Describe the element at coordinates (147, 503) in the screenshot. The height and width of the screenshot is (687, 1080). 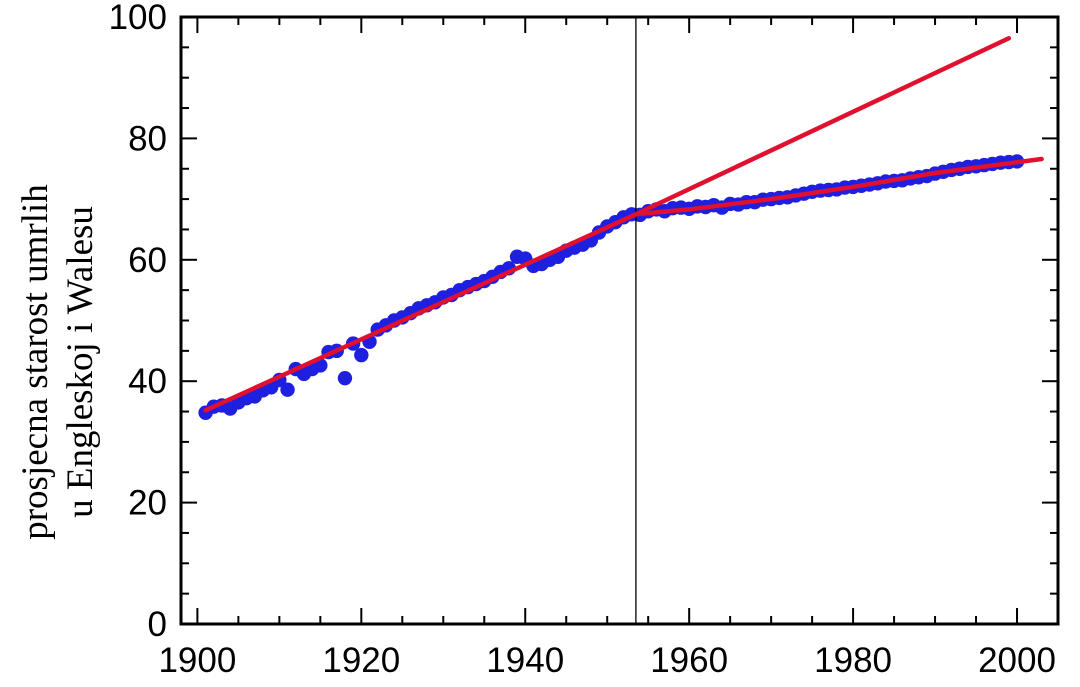
I see `y-tick-label: 20` at that location.